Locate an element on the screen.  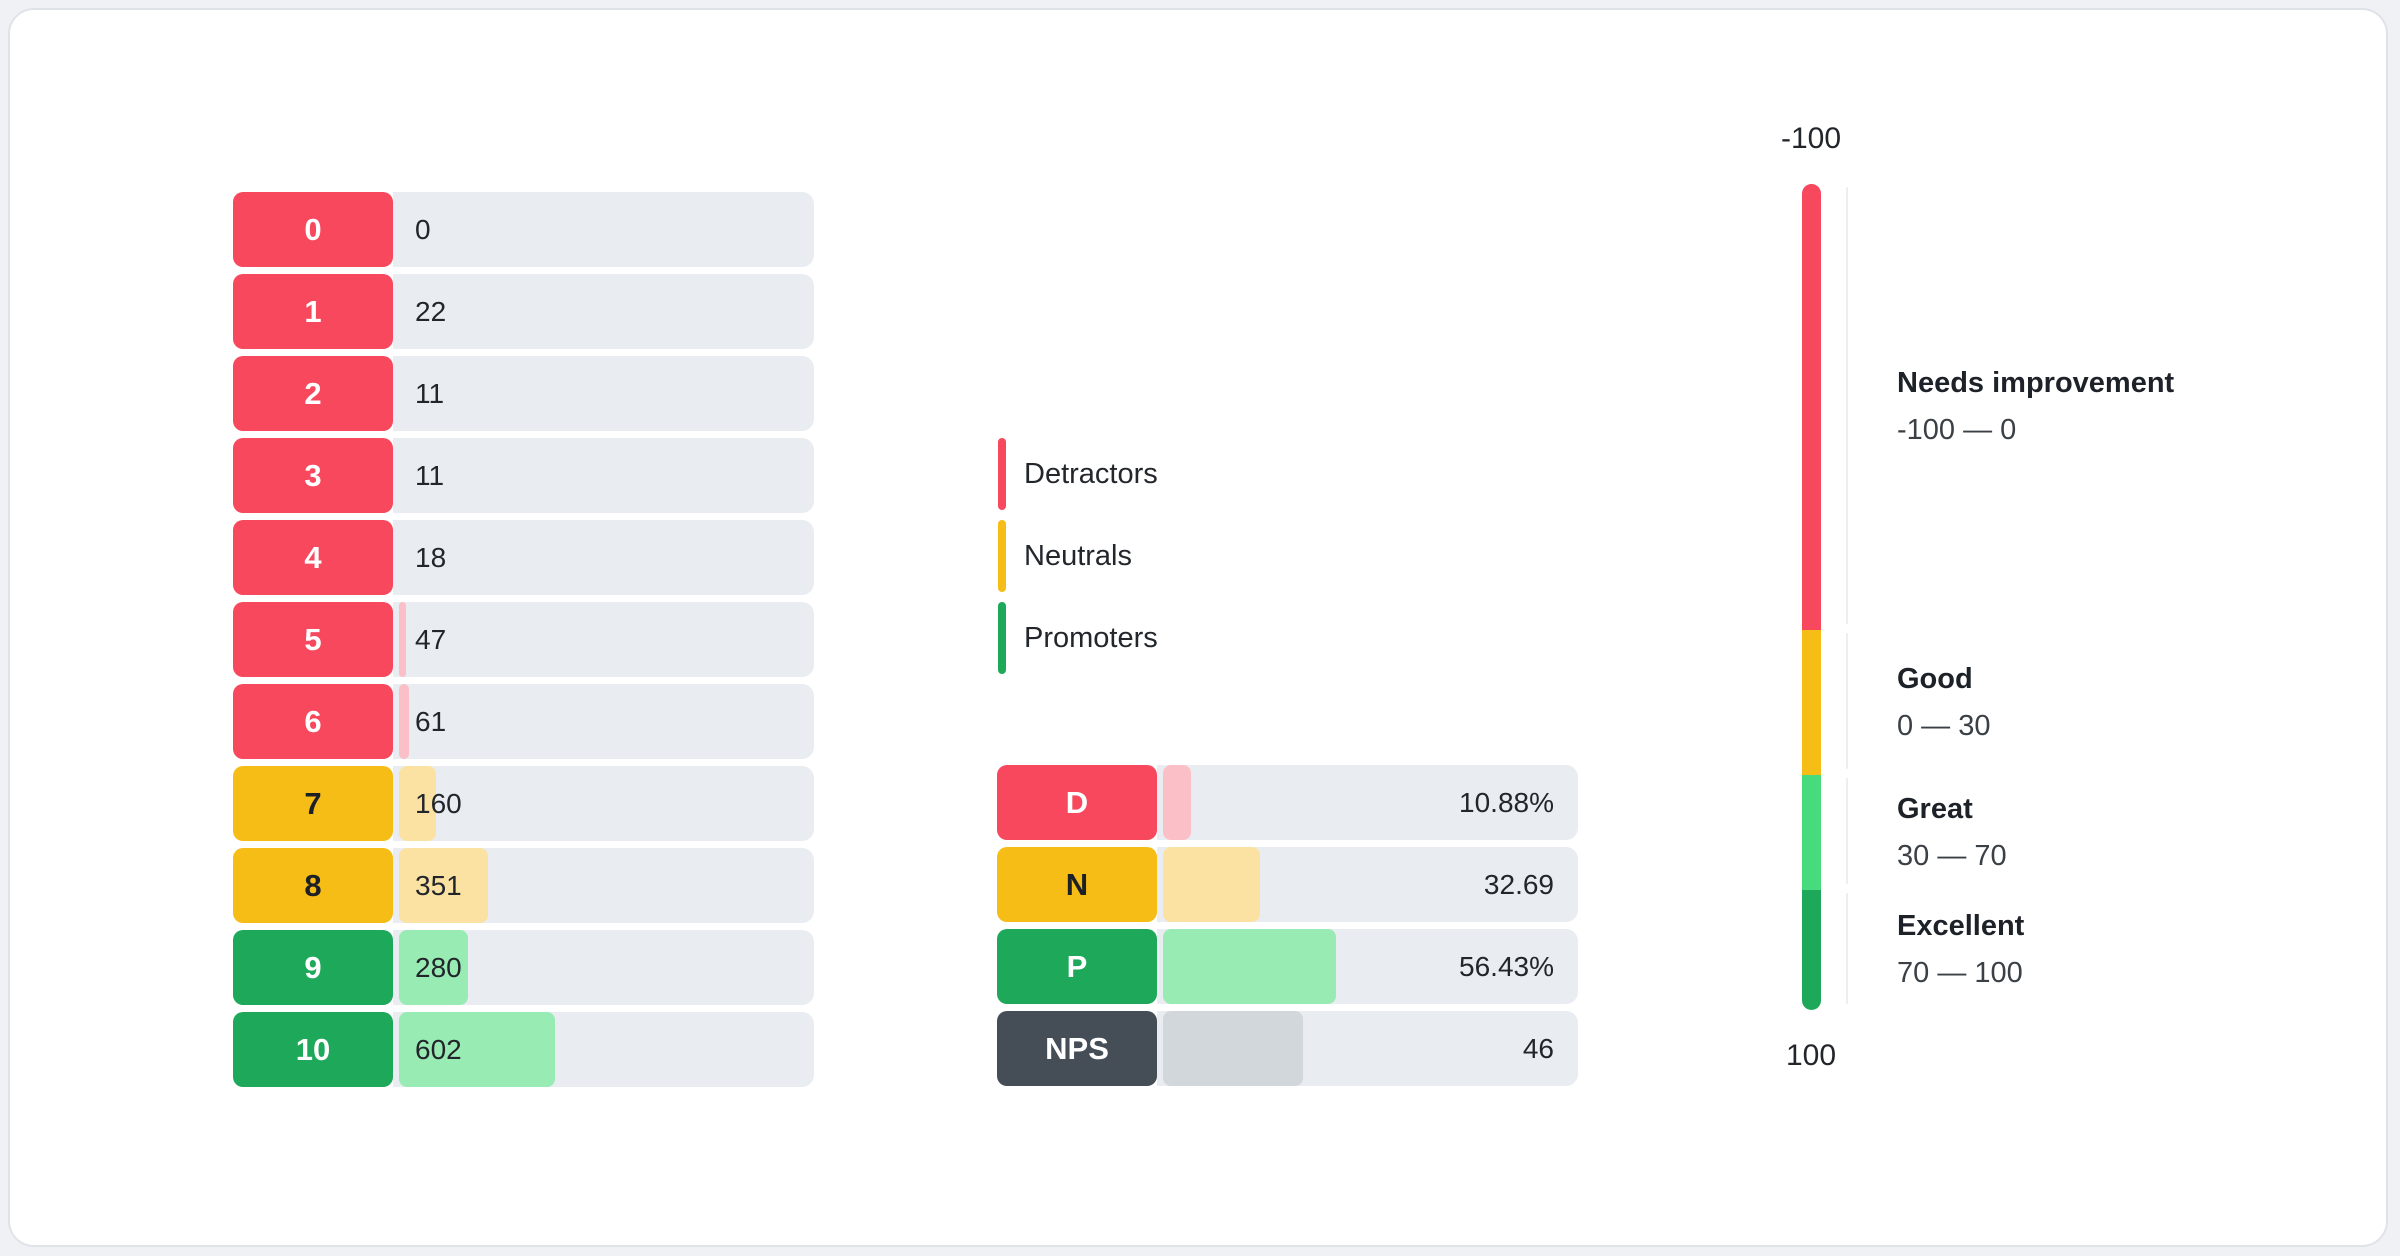
score-badge: N is located at coordinates (1077, 884).